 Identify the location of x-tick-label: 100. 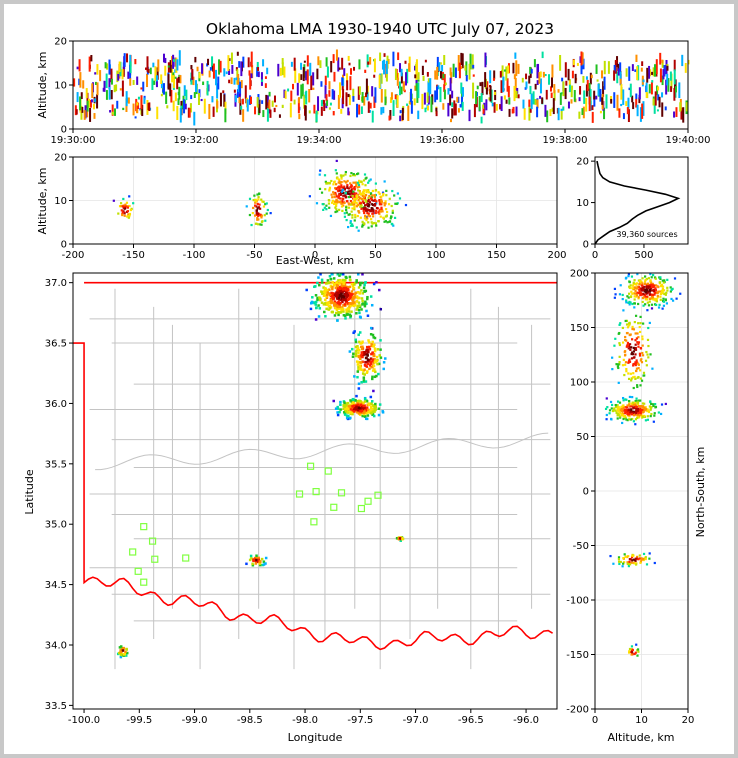
(435, 255).